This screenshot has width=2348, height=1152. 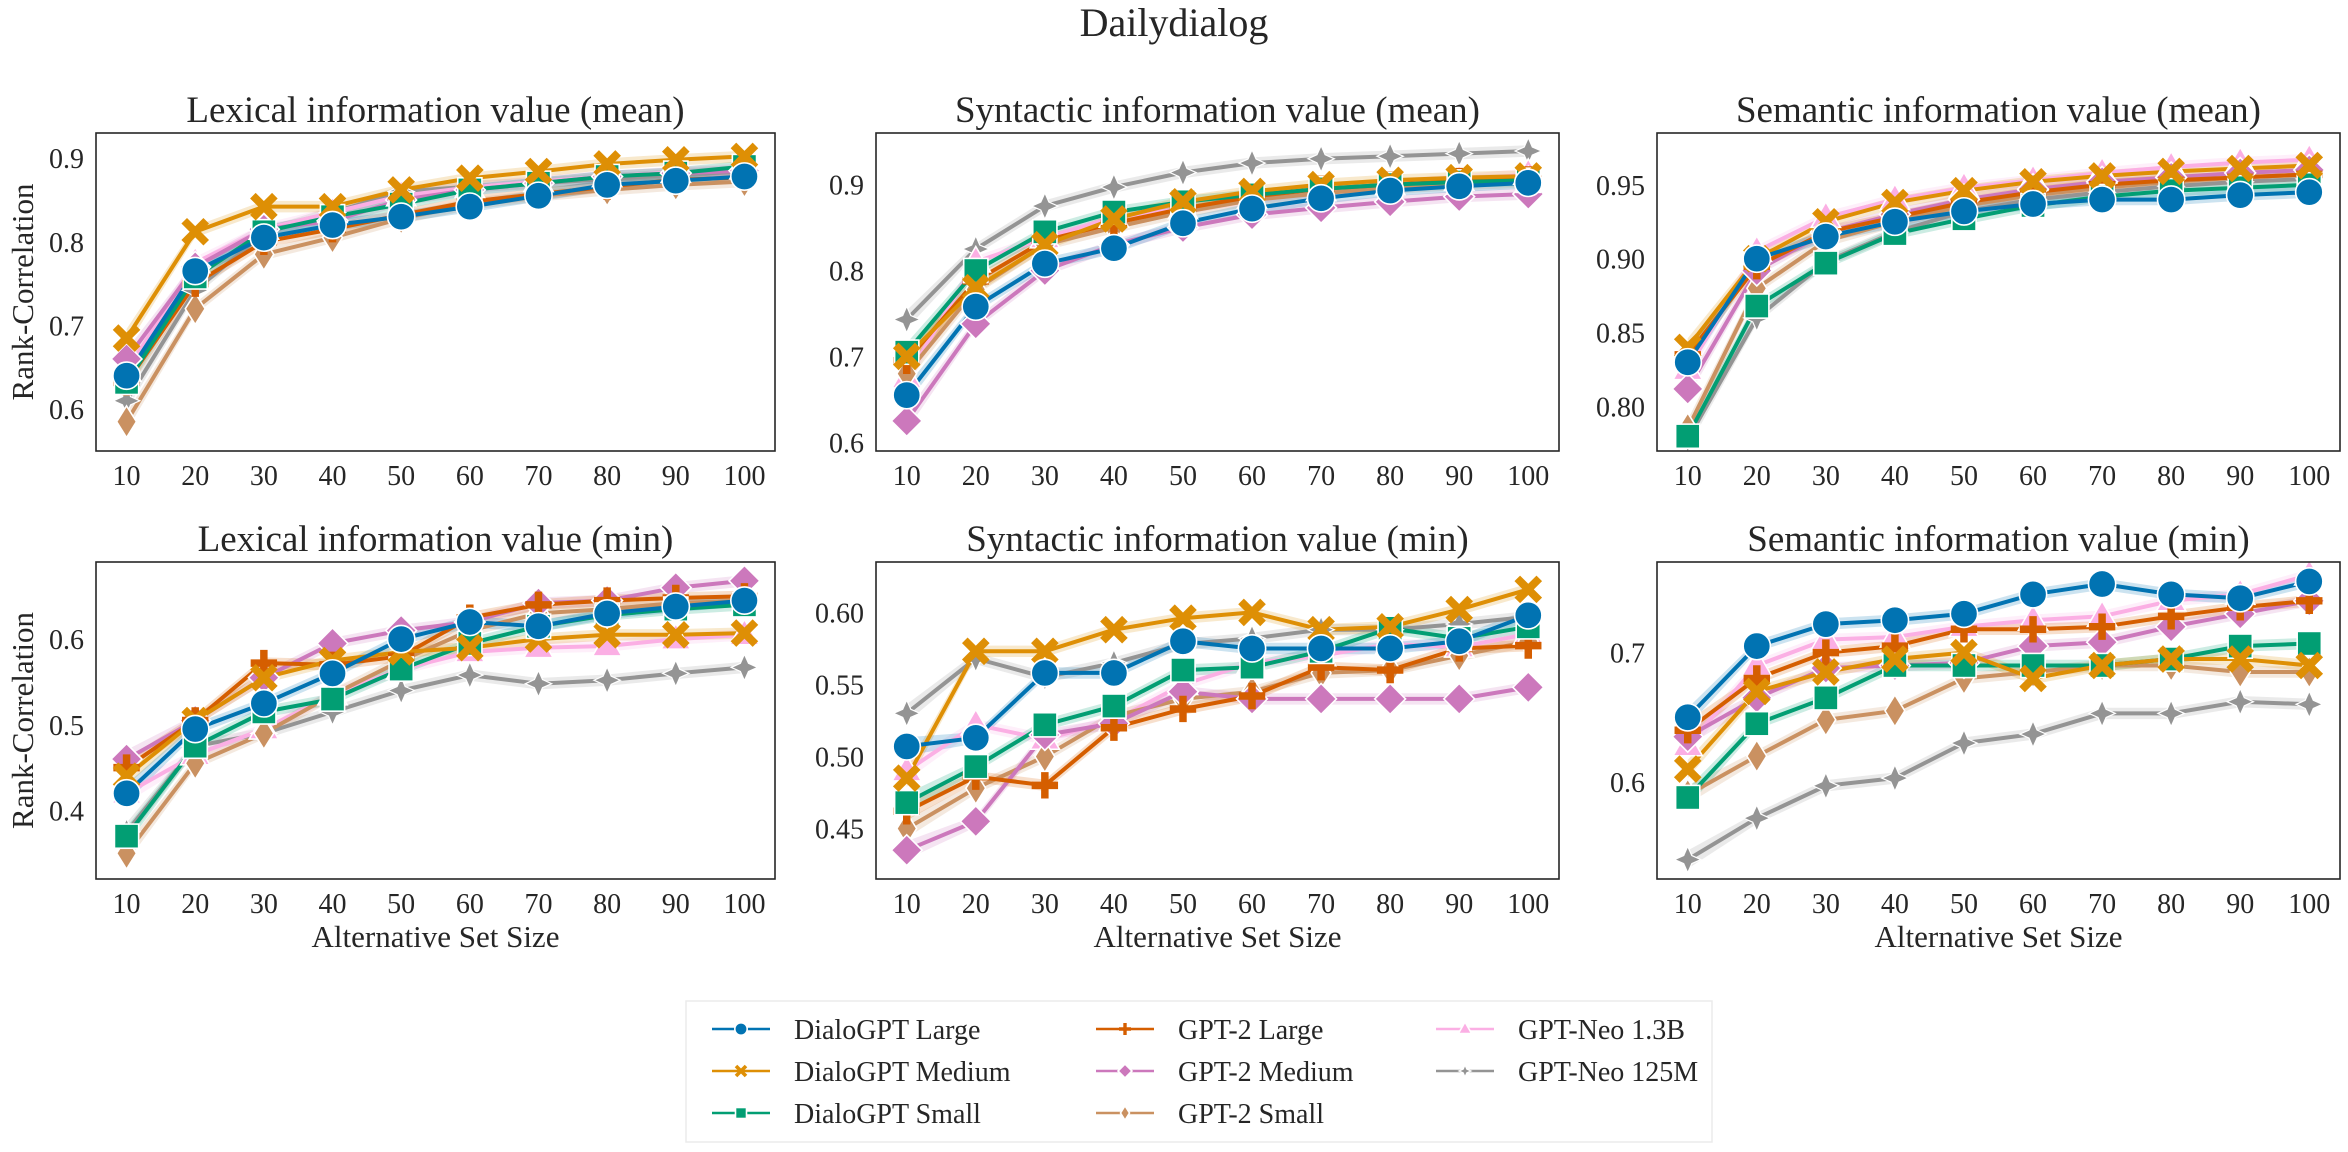 What do you see at coordinates (740, 1028) in the screenshot?
I see `legend-marker-dialogpt-large` at bounding box center [740, 1028].